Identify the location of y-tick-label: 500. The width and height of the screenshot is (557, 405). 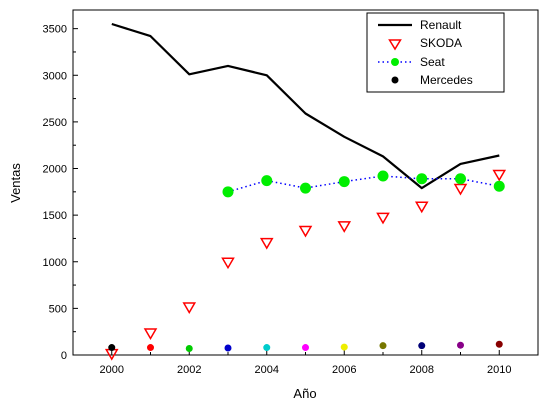
(58, 309).